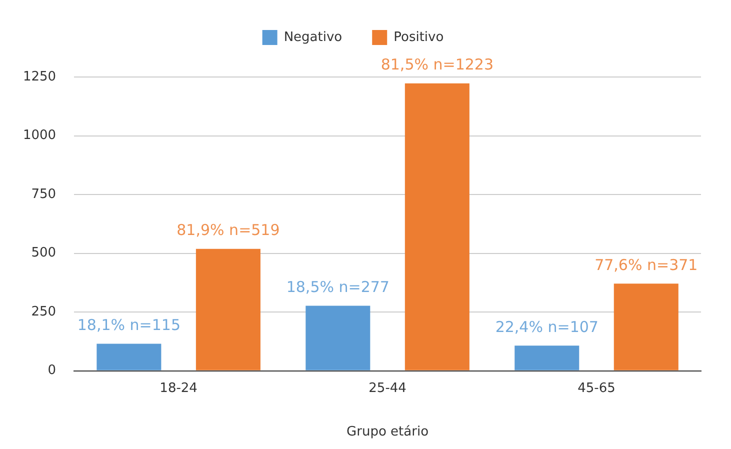 The image size is (731, 449). I want to click on legend-label: Negativo, so click(313, 37).